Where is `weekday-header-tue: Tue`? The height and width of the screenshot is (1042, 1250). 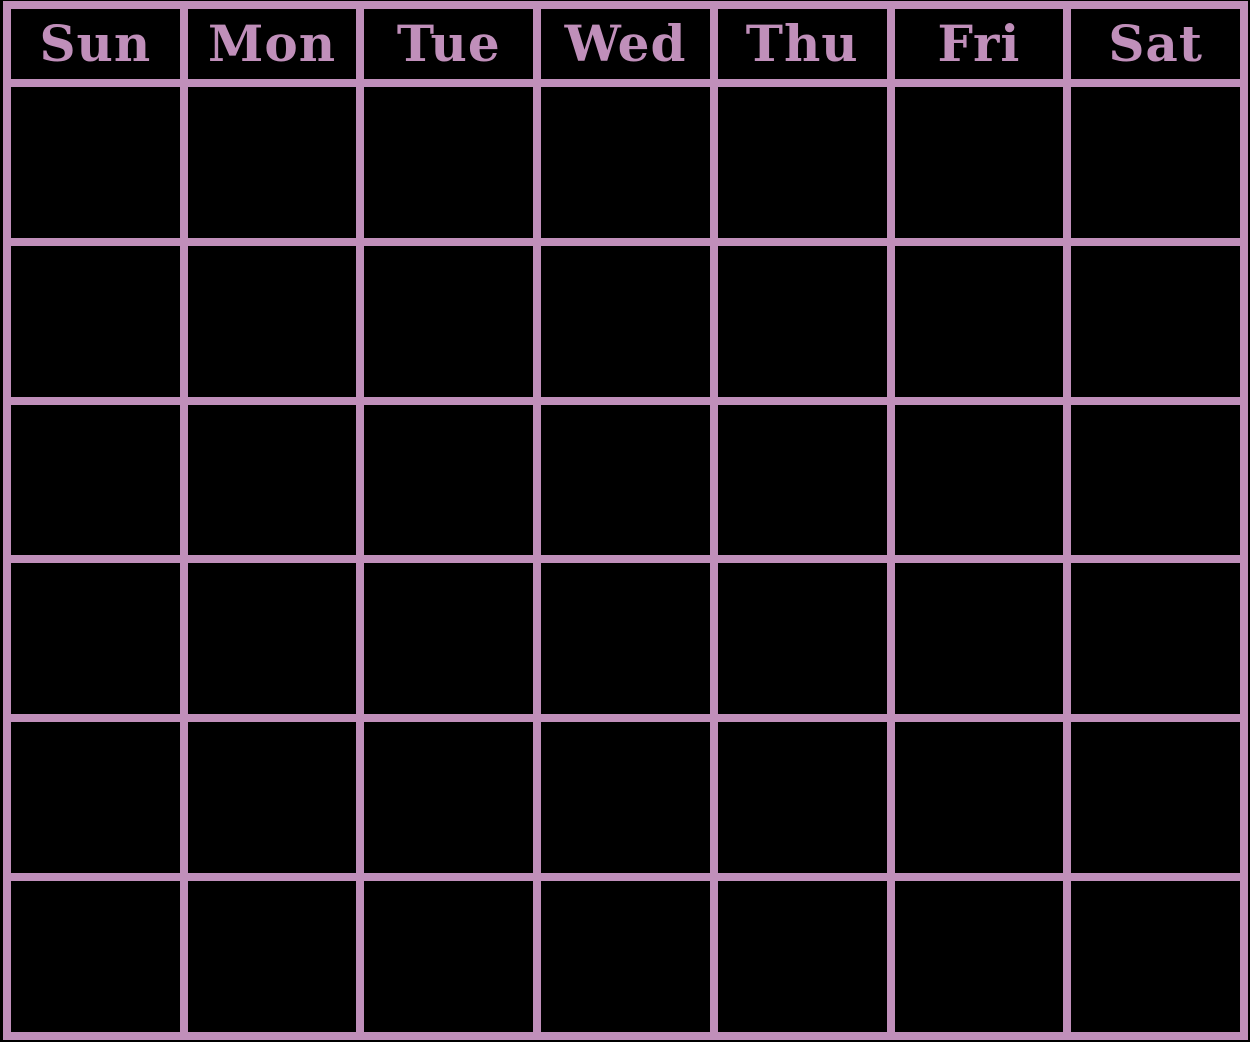 weekday-header-tue: Tue is located at coordinates (449, 44).